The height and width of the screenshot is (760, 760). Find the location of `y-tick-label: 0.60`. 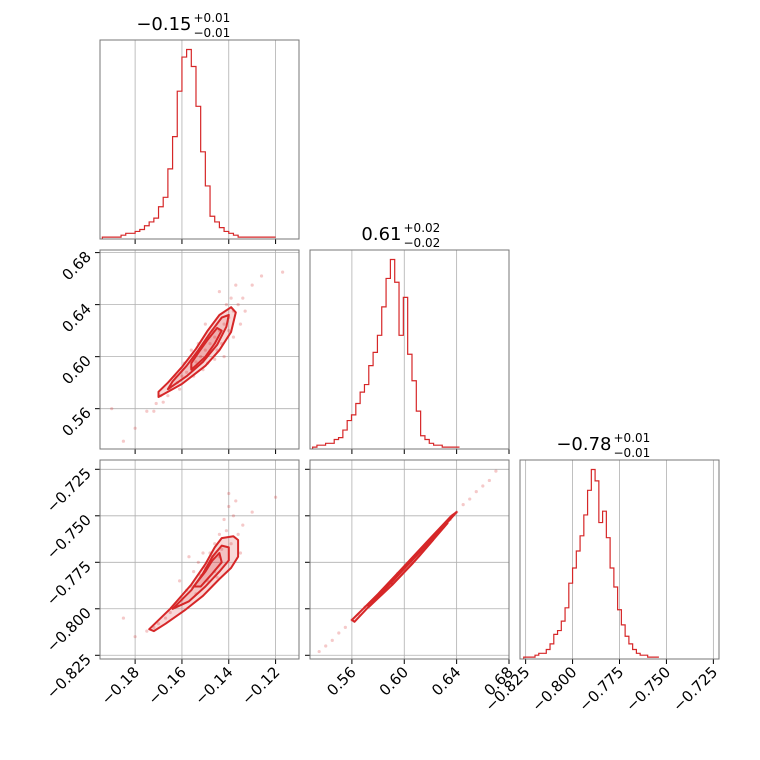

y-tick-label: 0.60 is located at coordinates (76, 370).